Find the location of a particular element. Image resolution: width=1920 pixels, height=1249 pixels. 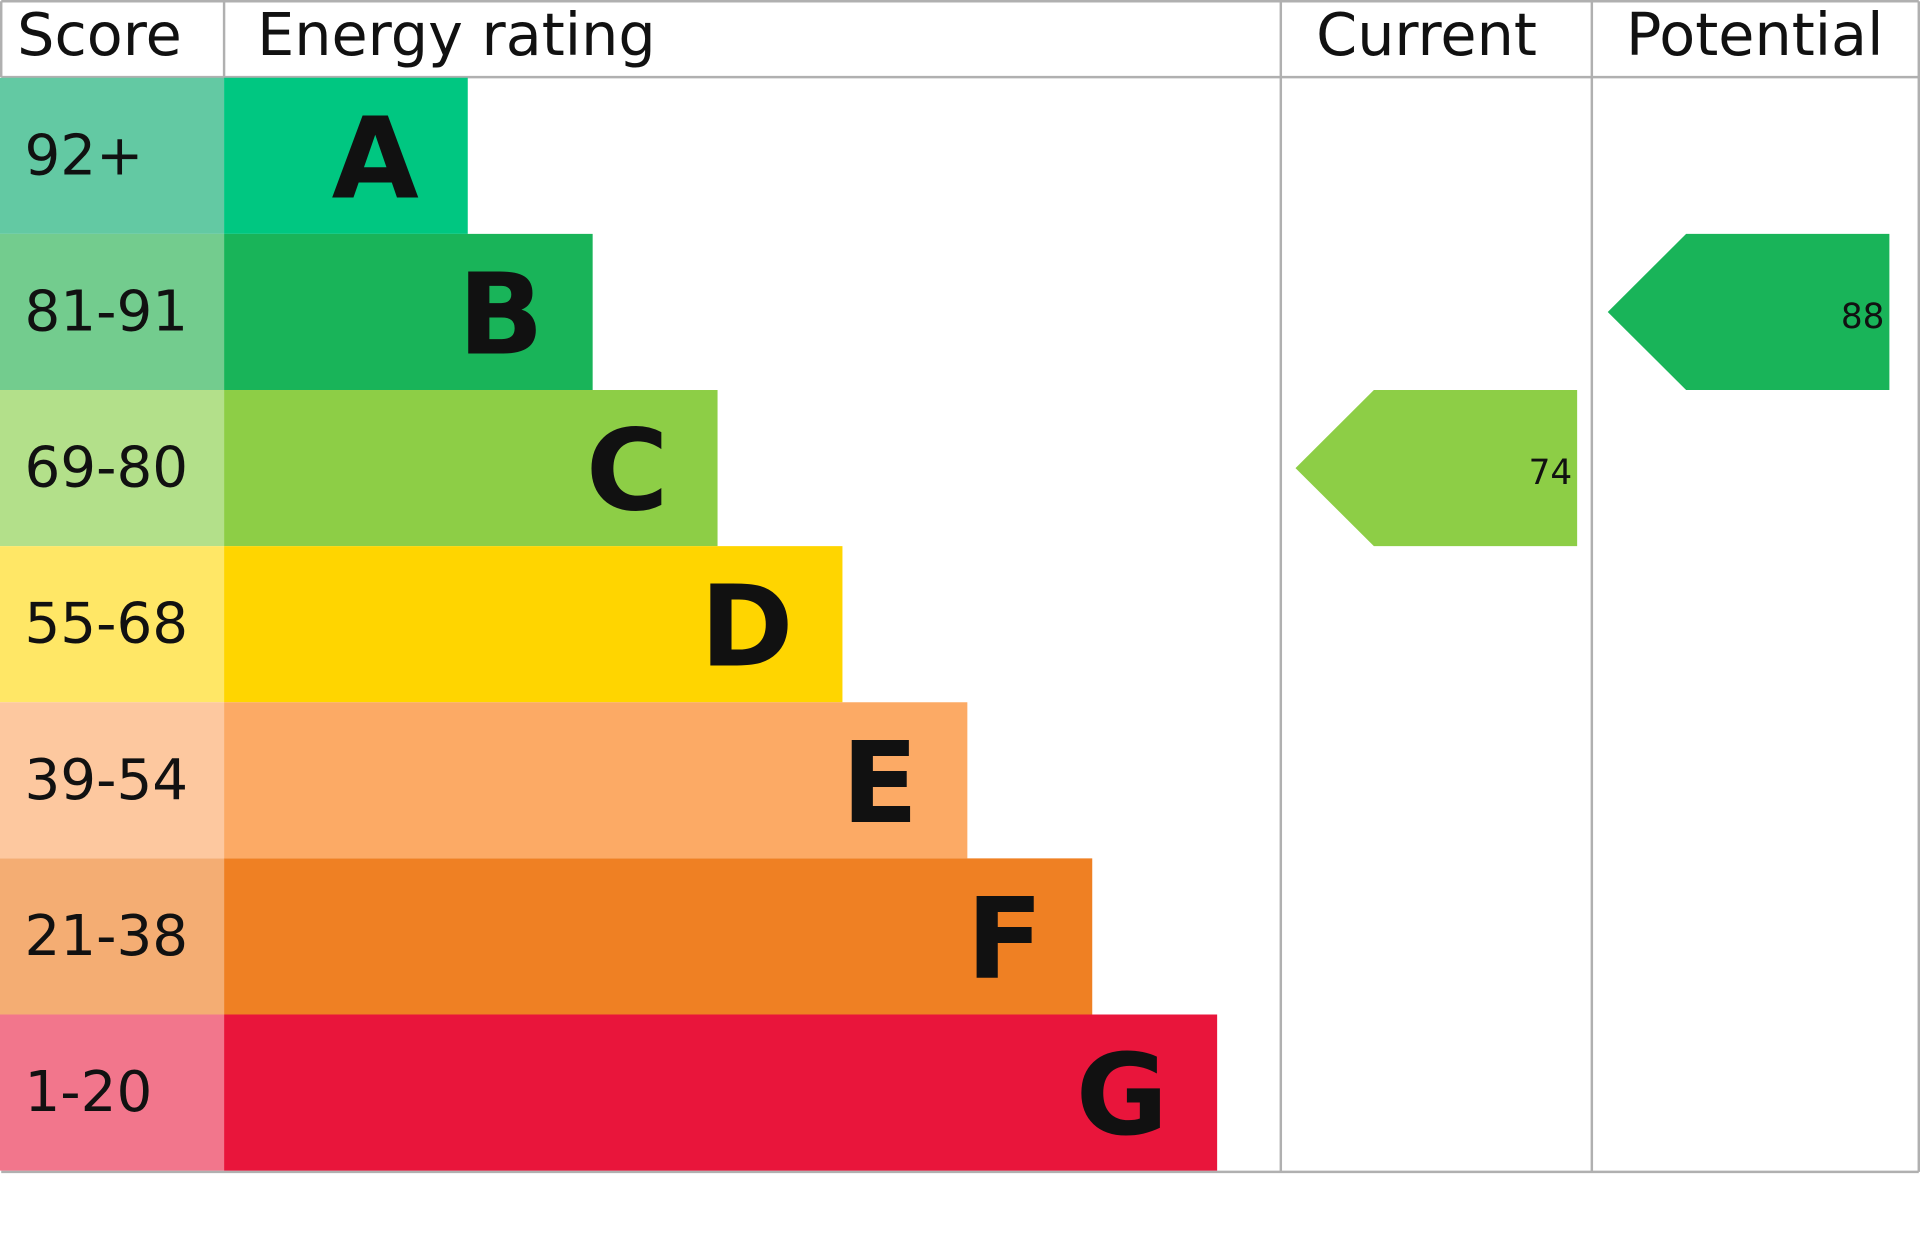

score-range: 39-54 is located at coordinates (106, 780).